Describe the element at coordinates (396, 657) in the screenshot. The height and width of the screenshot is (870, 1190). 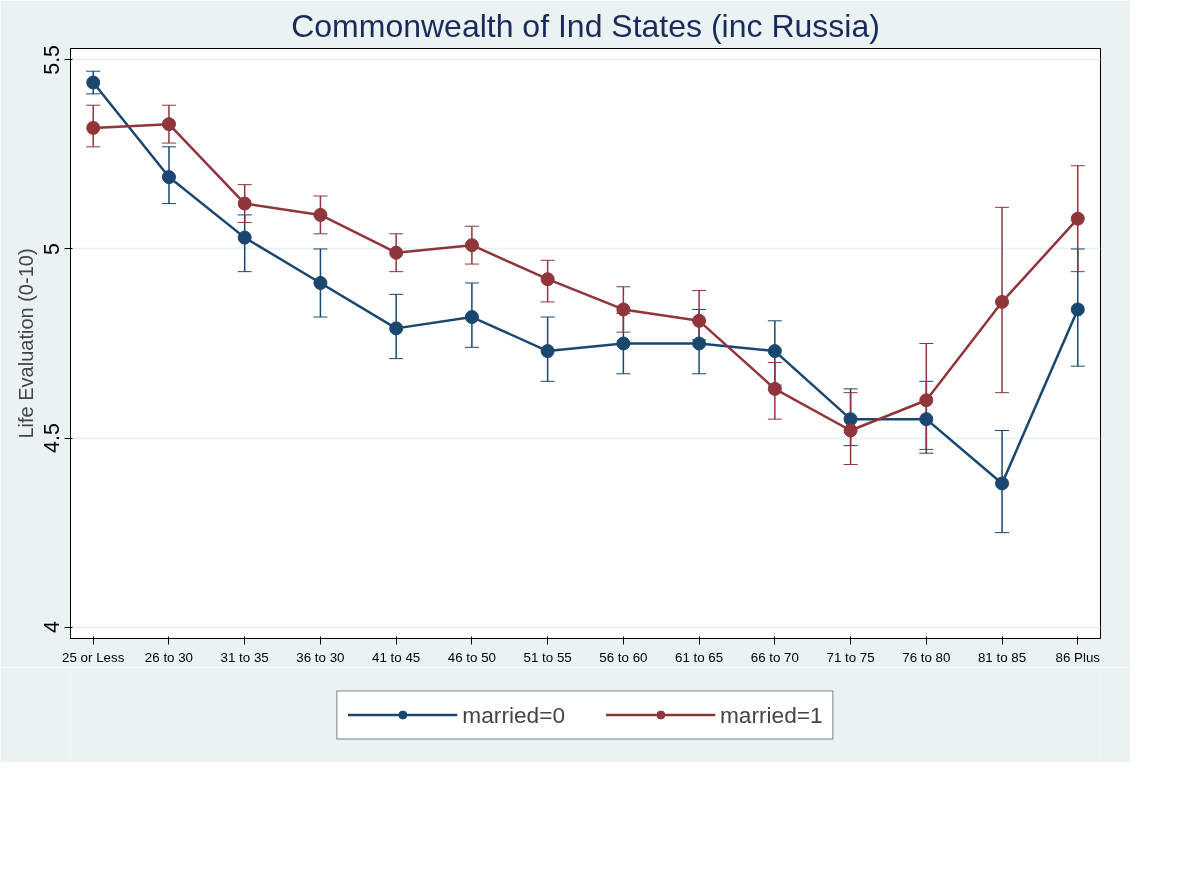
I see `x-tick-label: 41 to 45` at that location.